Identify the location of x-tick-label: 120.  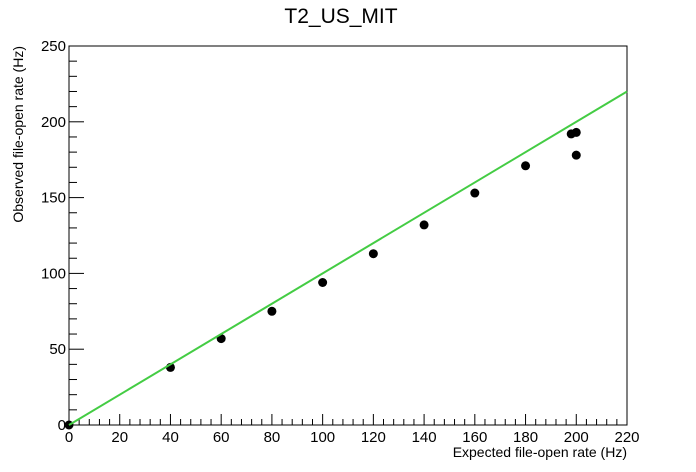
(373, 437).